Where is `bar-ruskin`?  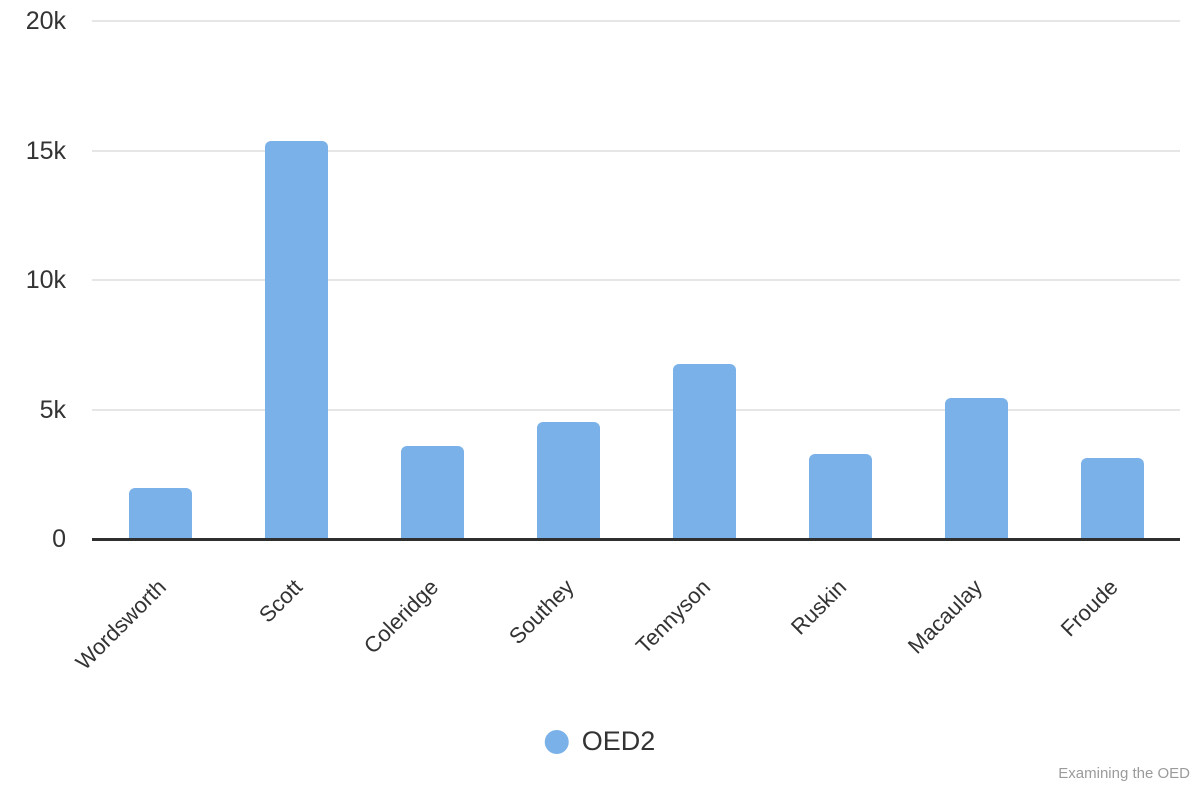 bar-ruskin is located at coordinates (840, 496).